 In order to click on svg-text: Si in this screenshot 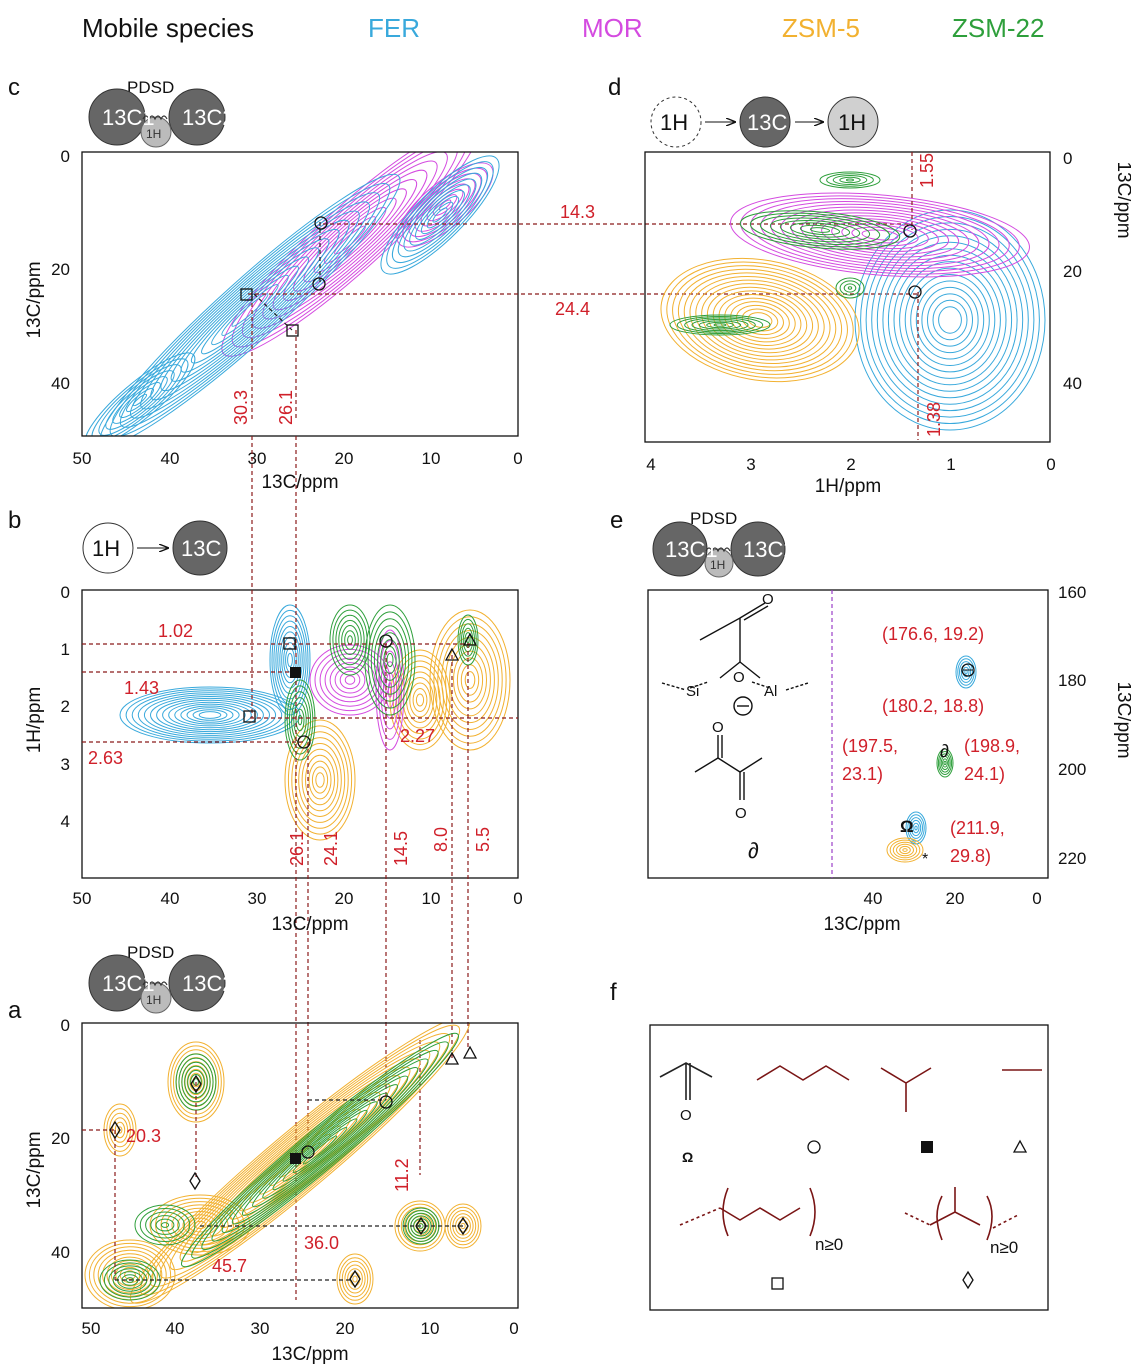, I will do `click(692, 691)`.